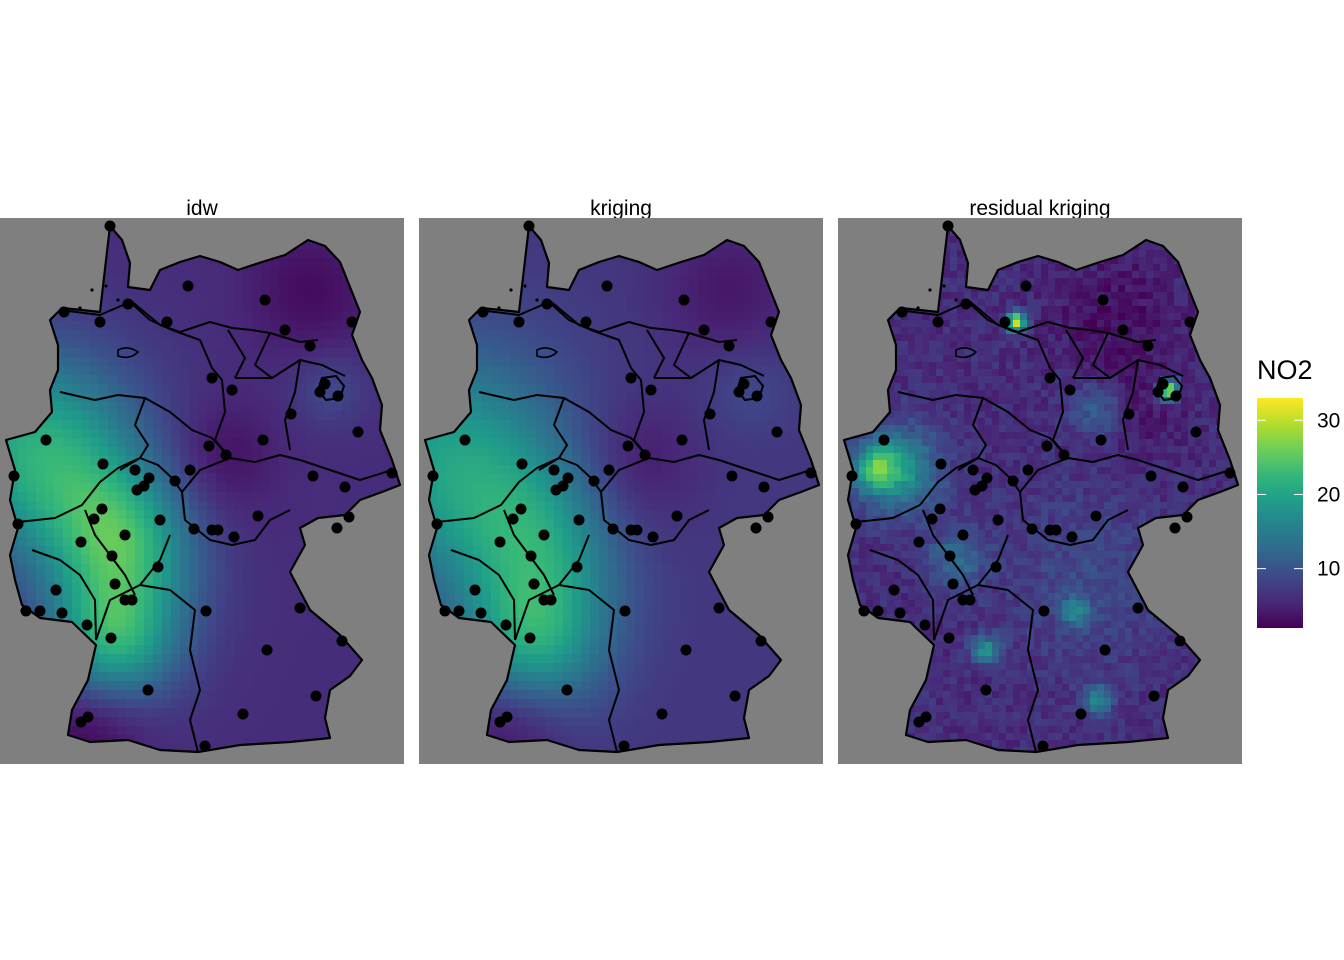 The width and height of the screenshot is (1344, 960). I want to click on state-border, so click(236, 354).